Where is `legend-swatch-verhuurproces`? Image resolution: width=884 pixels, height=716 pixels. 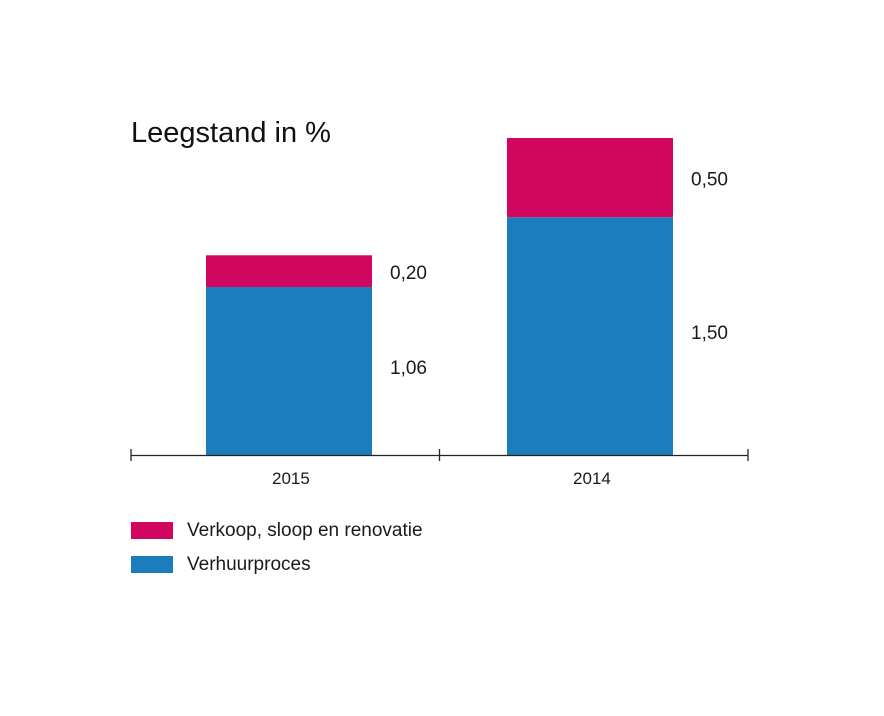 legend-swatch-verhuurproces is located at coordinates (152, 564).